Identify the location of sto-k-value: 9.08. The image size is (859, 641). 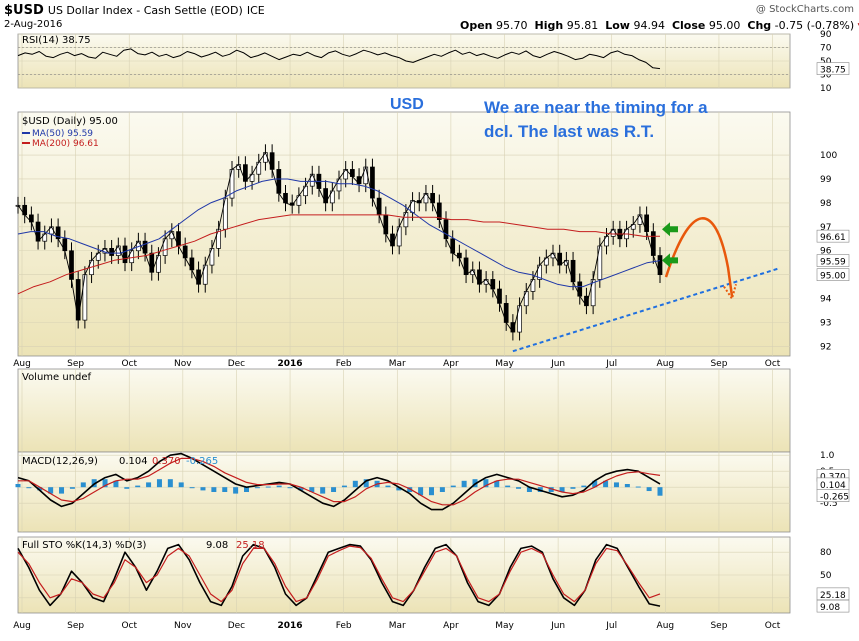
(217, 545).